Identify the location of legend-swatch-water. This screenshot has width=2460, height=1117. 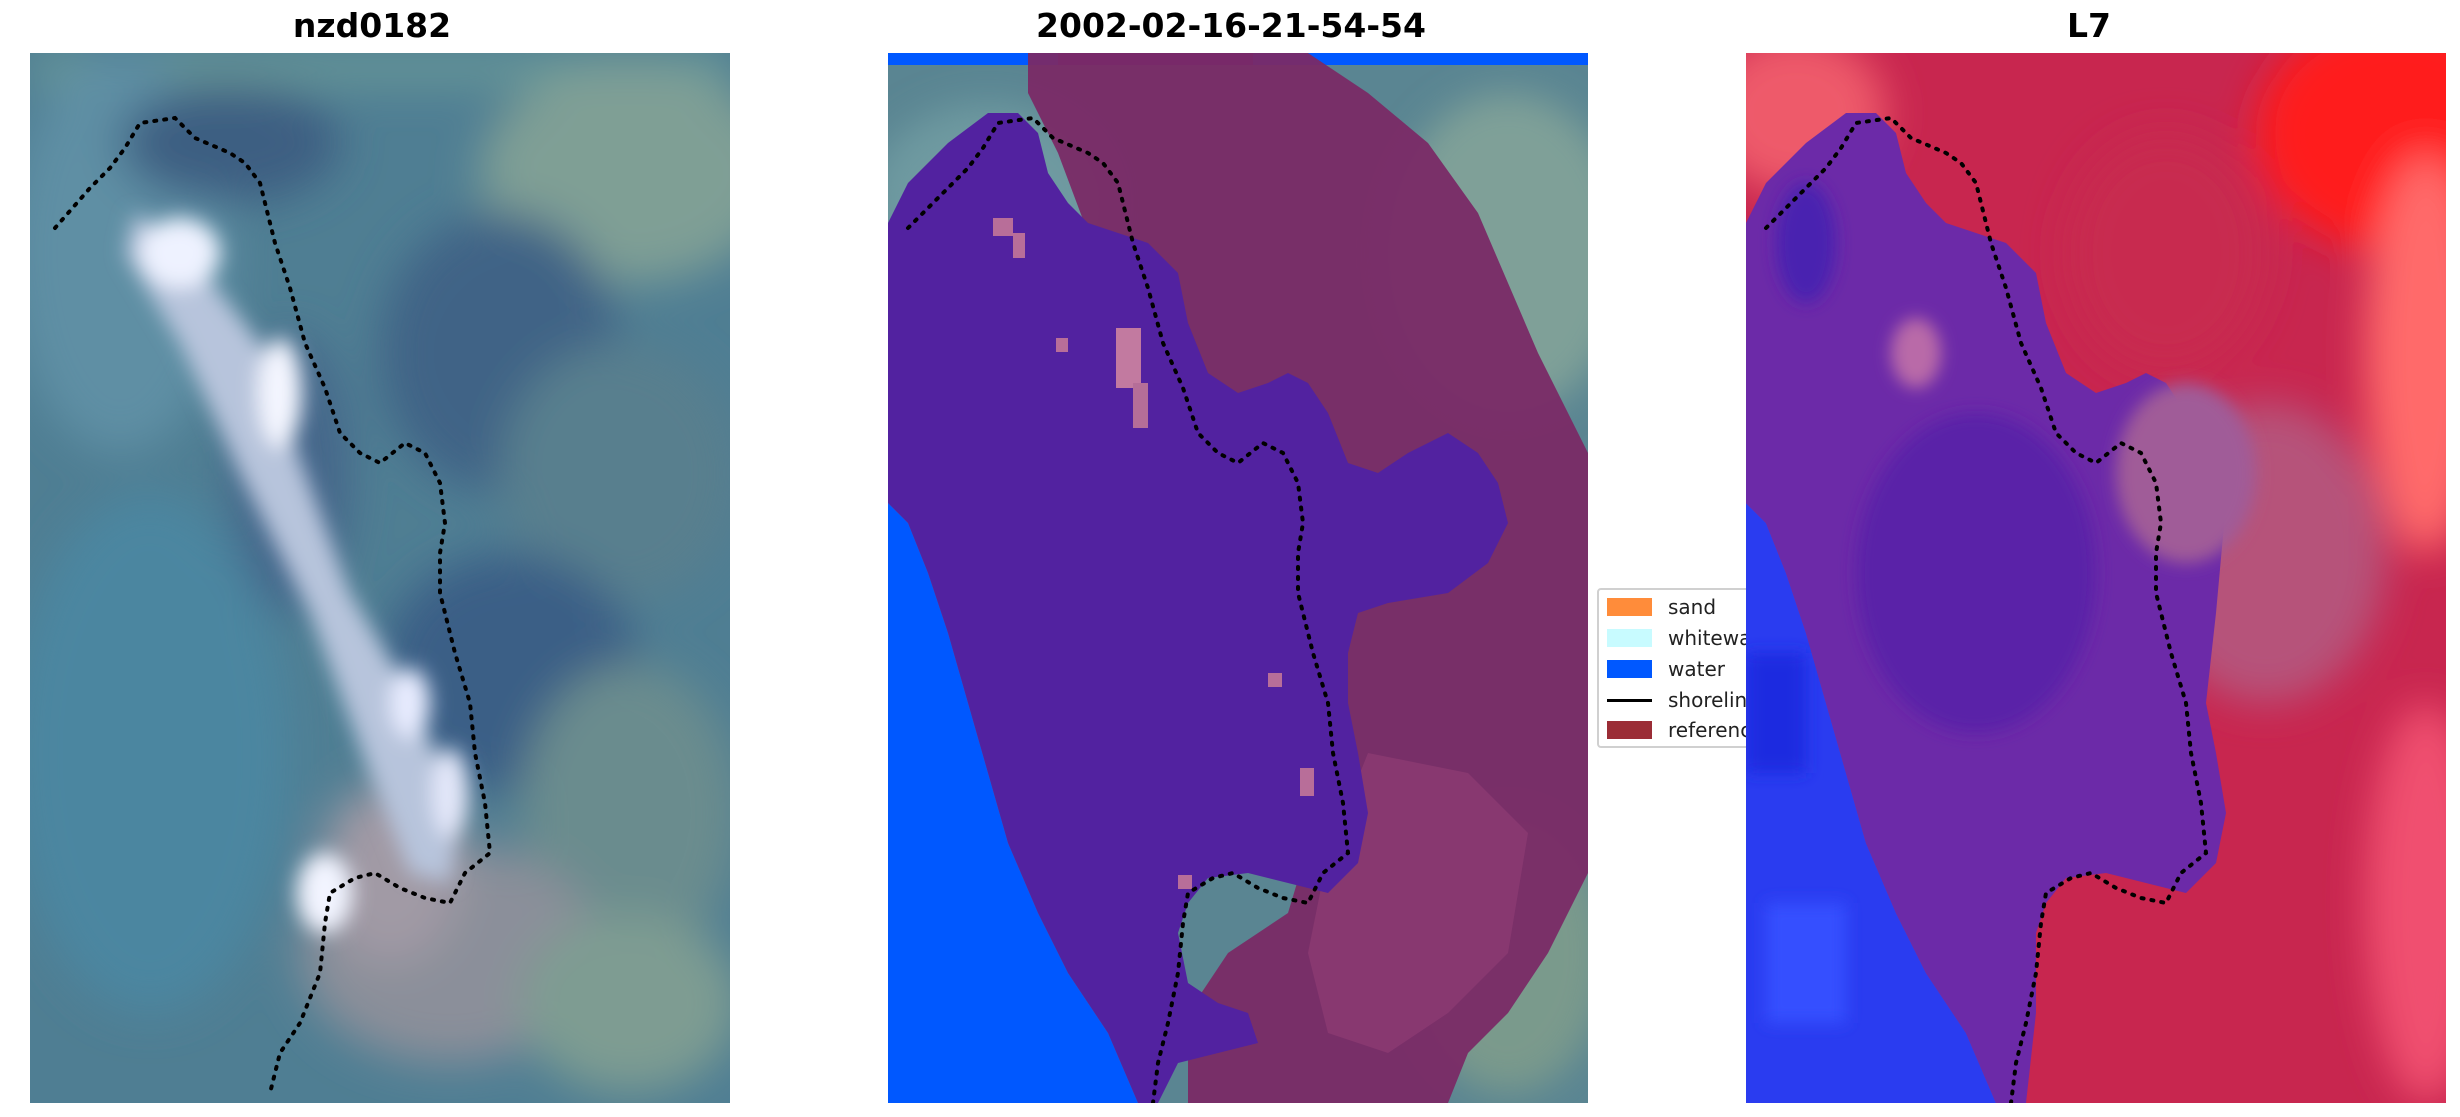
(1629, 669).